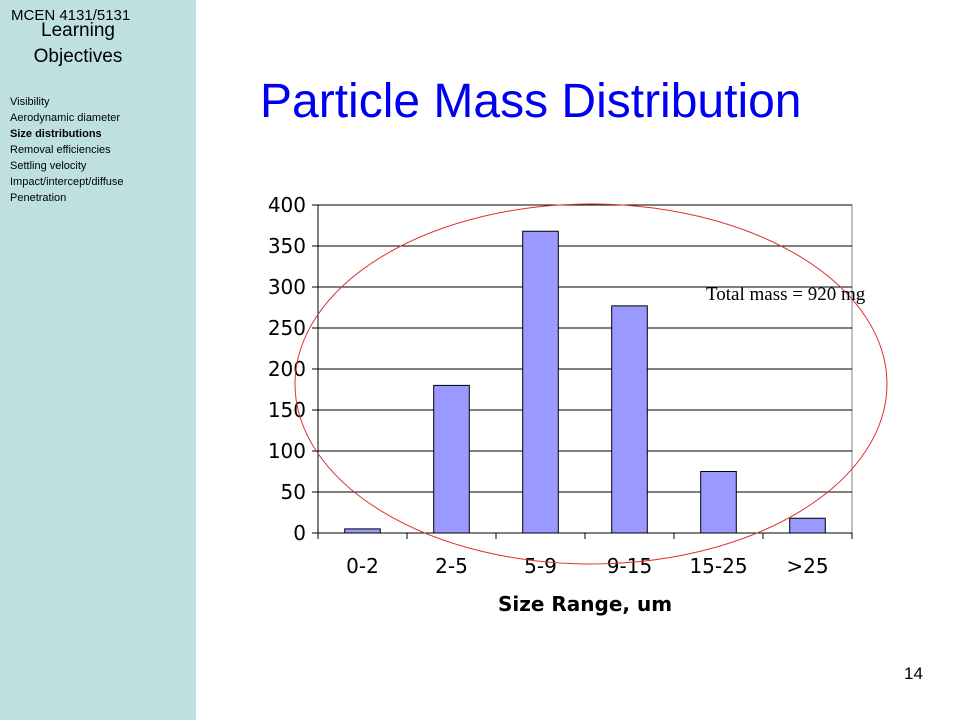 The width and height of the screenshot is (960, 720). I want to click on objective-item: Settling velocity, so click(48, 166).